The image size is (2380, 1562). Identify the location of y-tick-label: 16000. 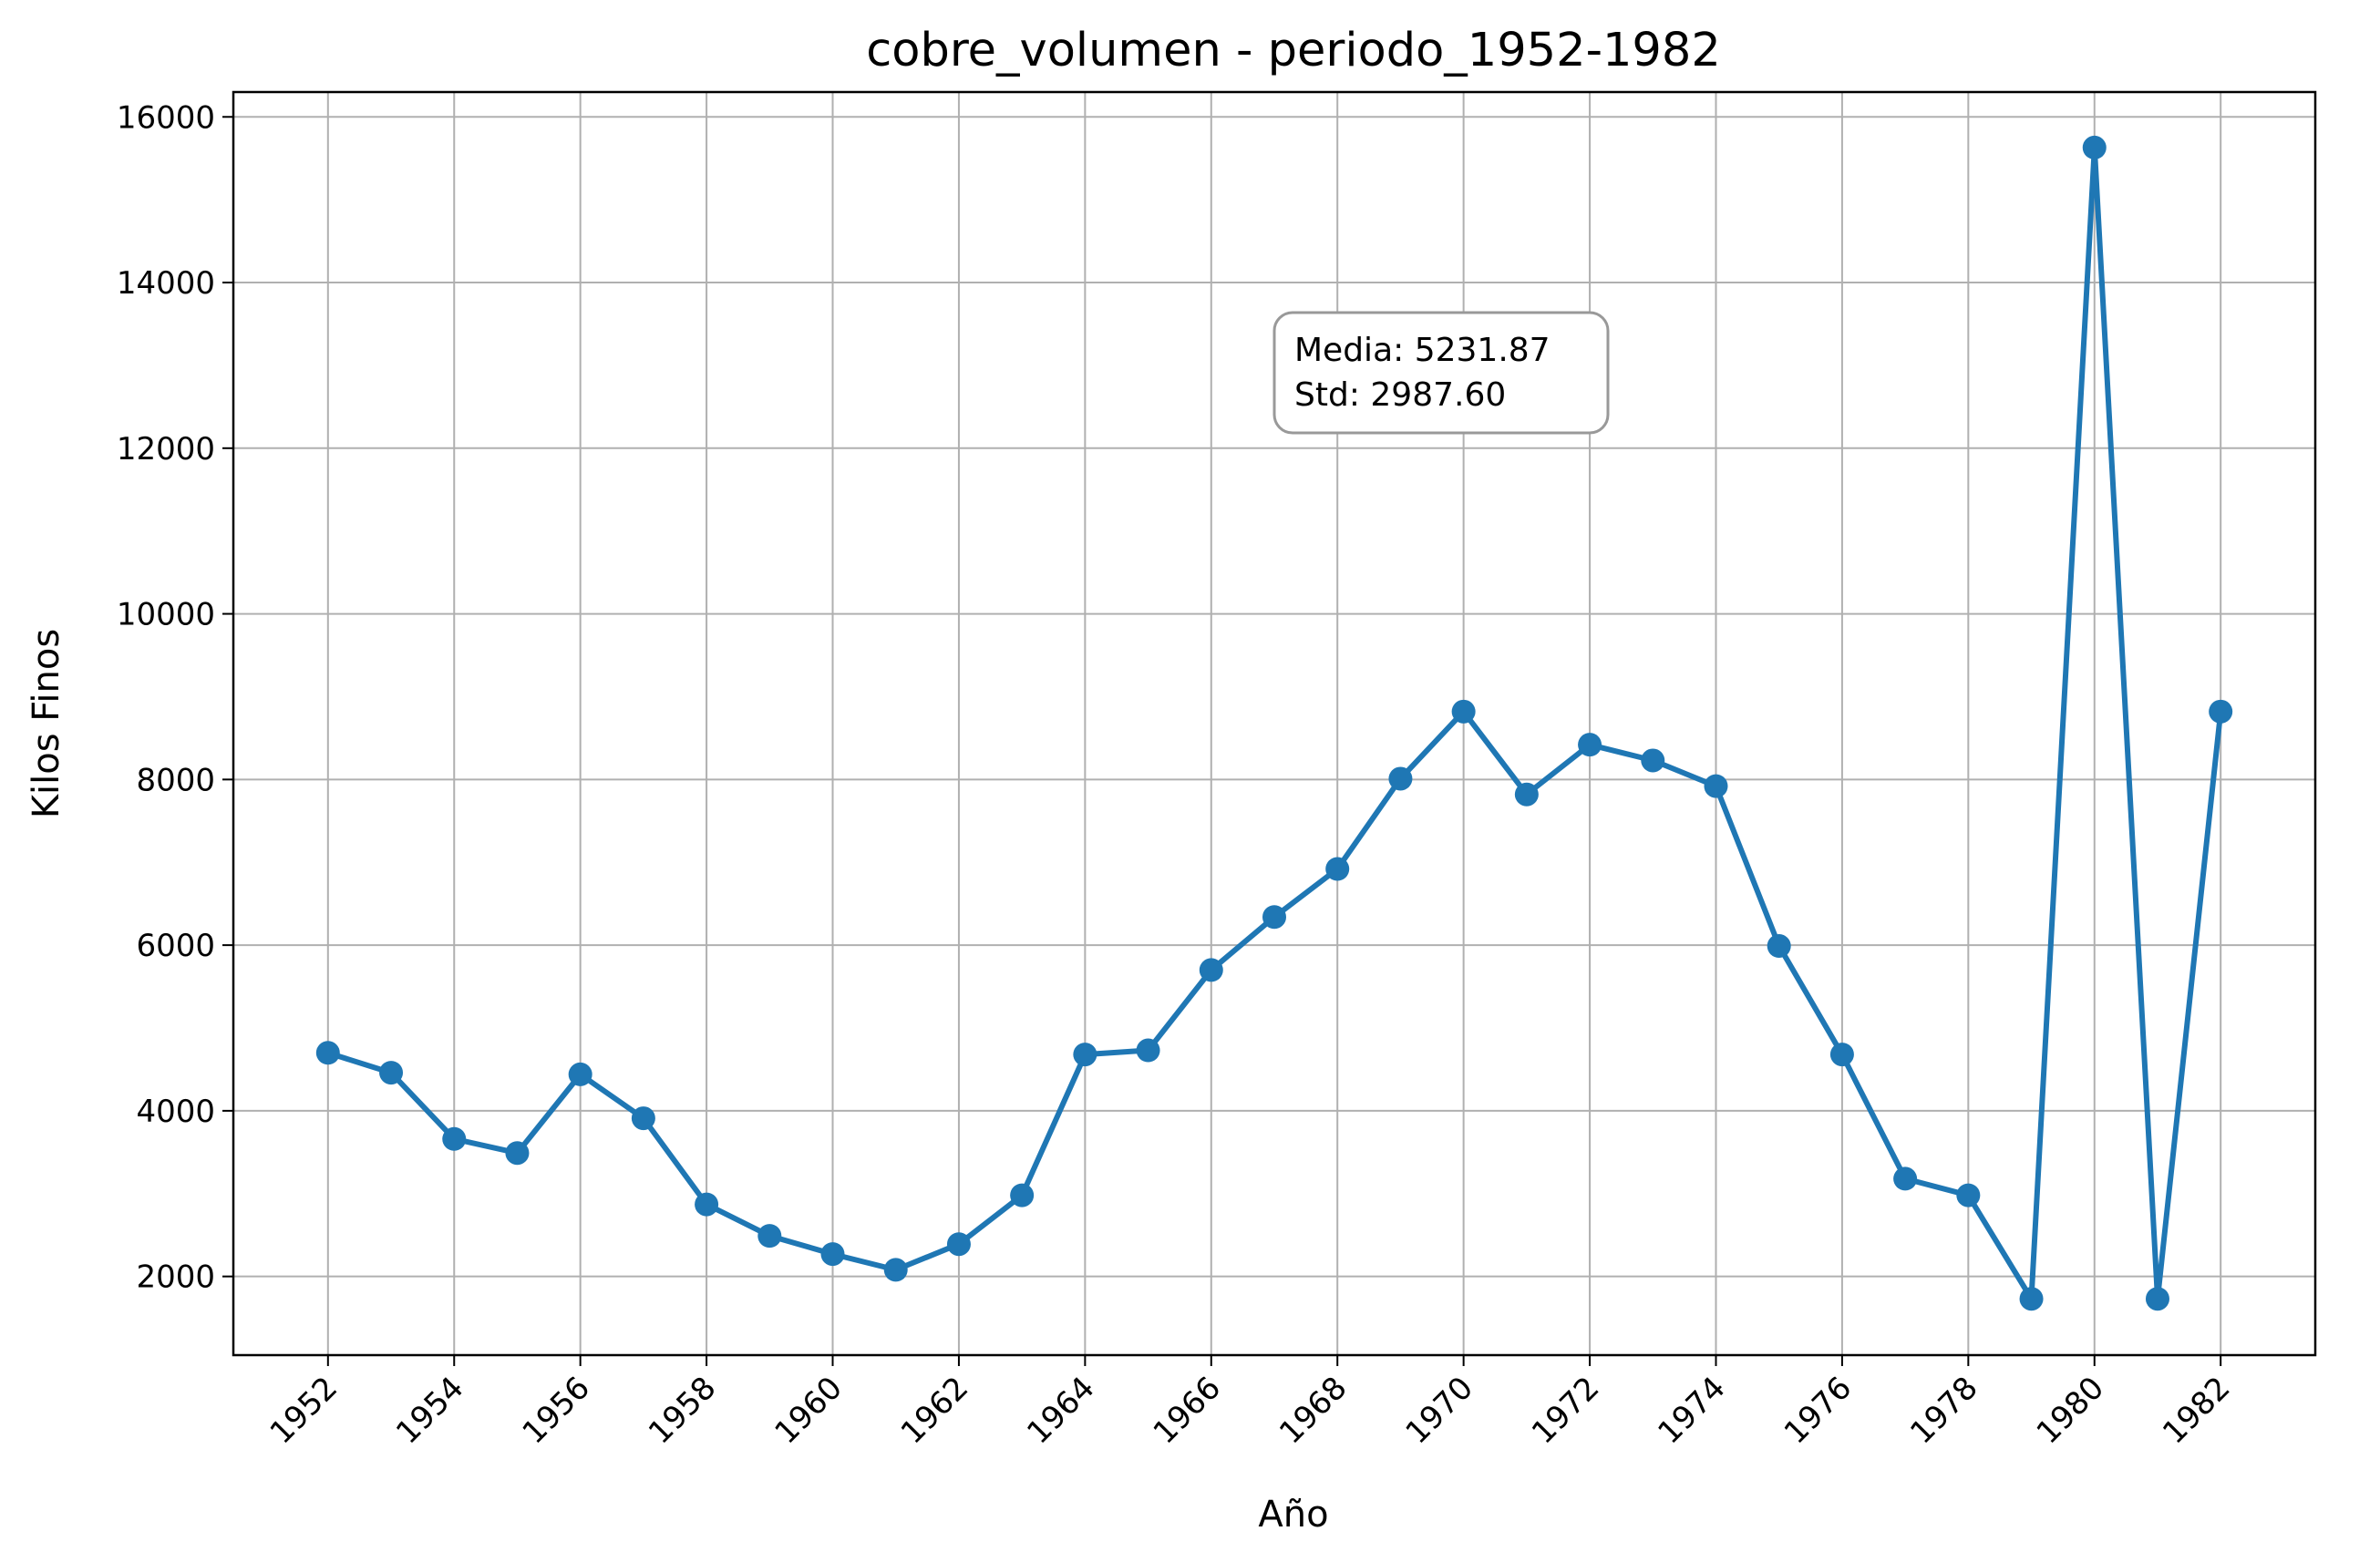
(166, 117).